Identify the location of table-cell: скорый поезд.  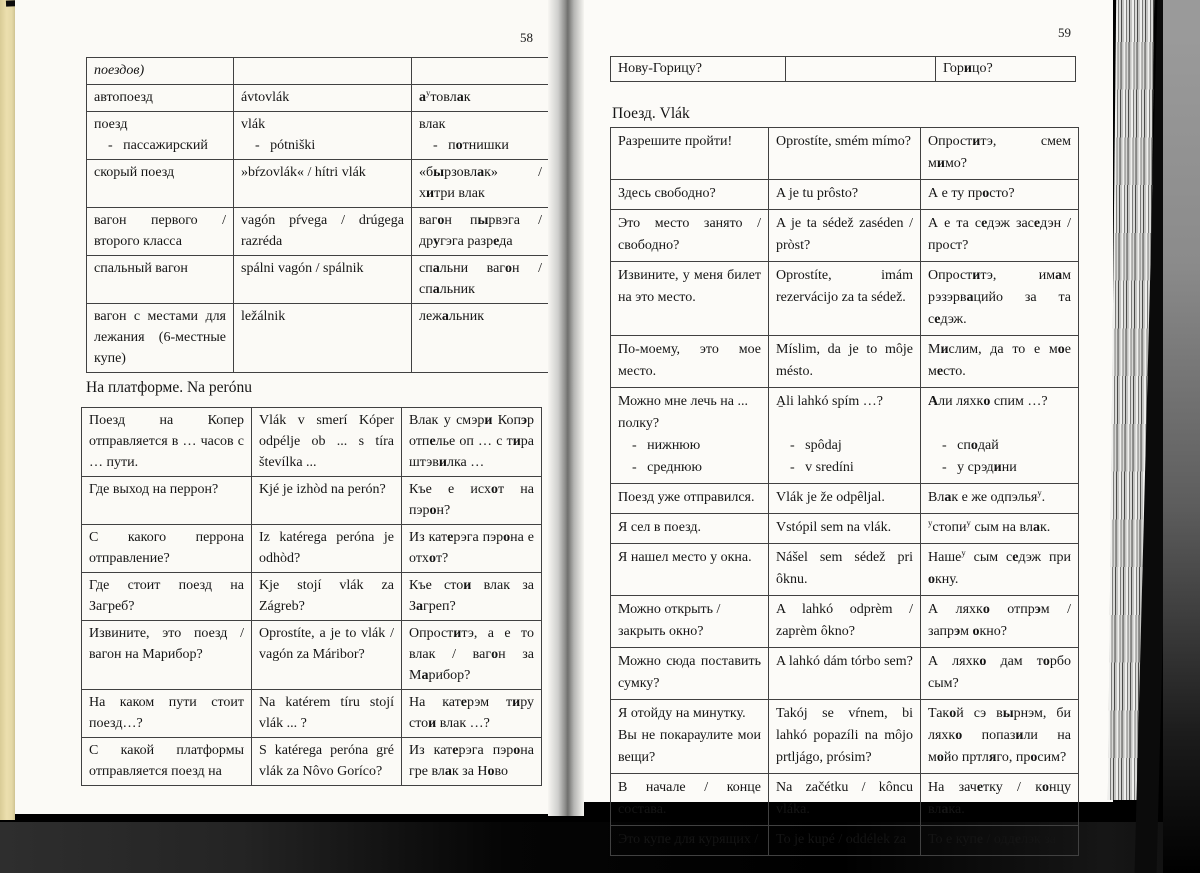
(160, 183).